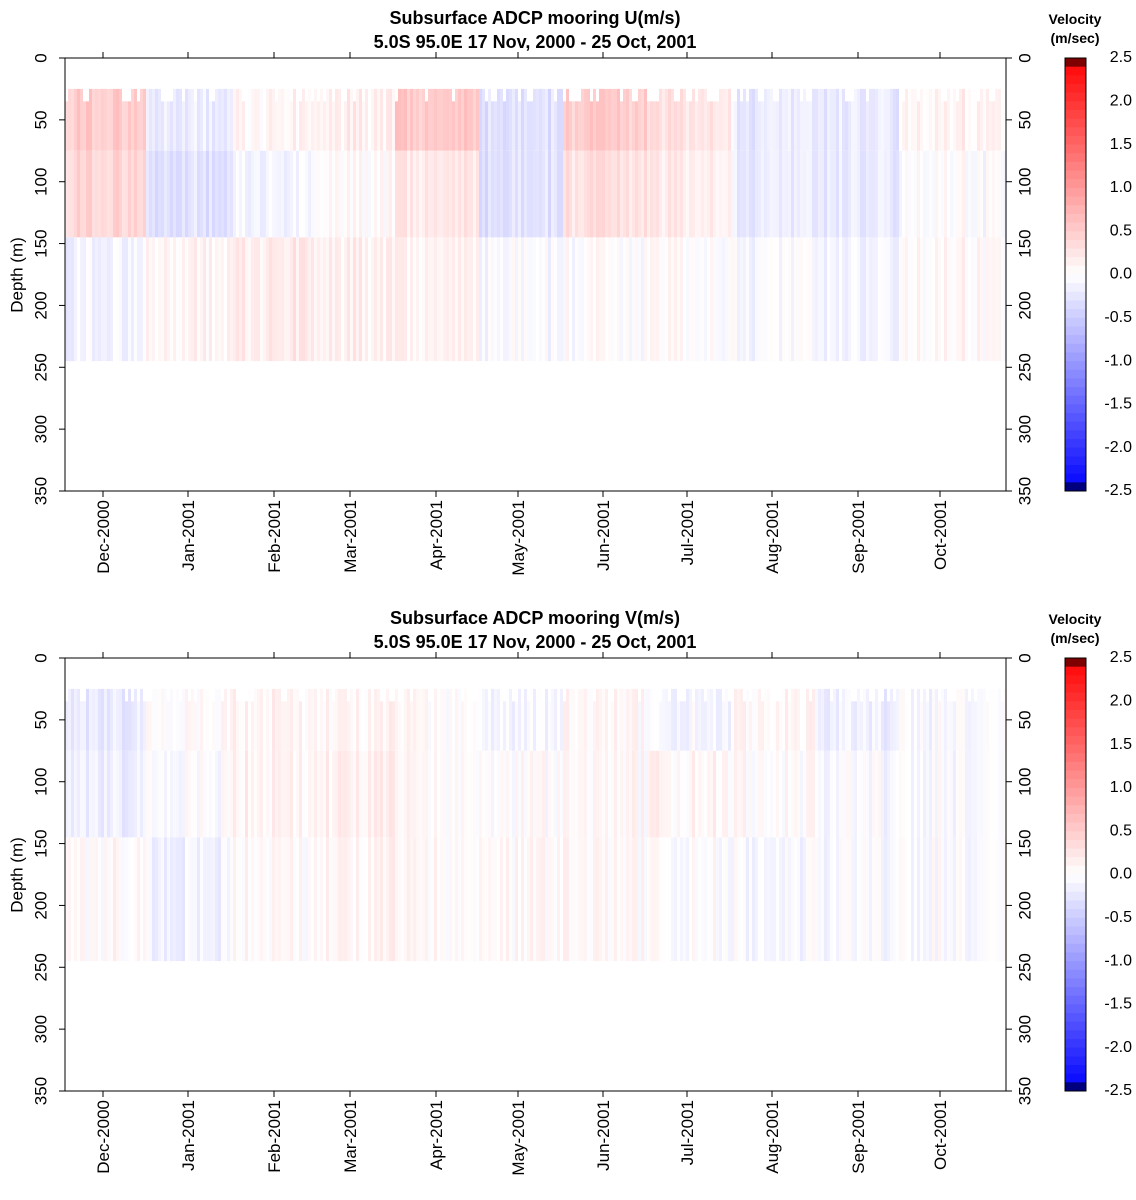 The width and height of the screenshot is (1136, 1200). I want to click on y-tick-label-right: 350, so click(1024, 1091).